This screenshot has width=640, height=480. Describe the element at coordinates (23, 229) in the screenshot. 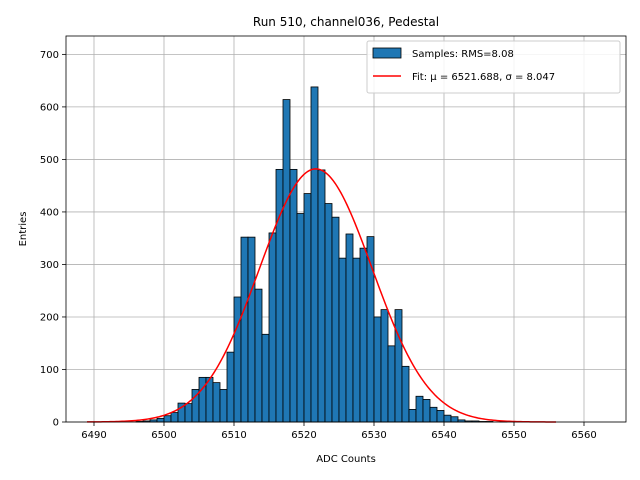

I see `y-axis-label: Entries` at that location.